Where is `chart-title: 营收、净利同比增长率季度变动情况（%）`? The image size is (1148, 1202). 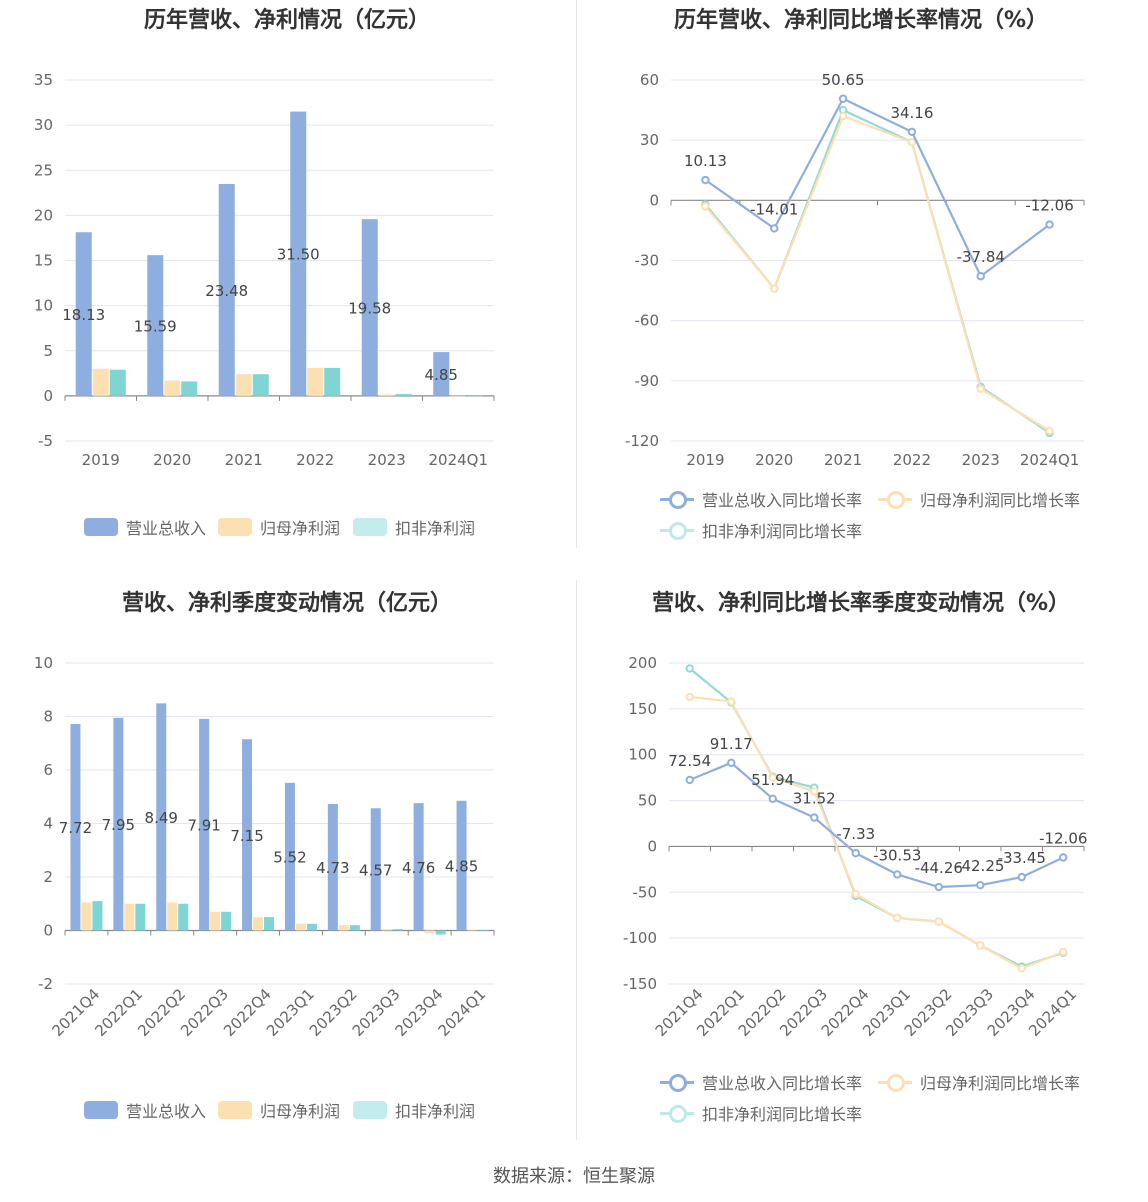
chart-title: 营收、净利同比增长率季度变动情况（%） is located at coordinates (861, 603).